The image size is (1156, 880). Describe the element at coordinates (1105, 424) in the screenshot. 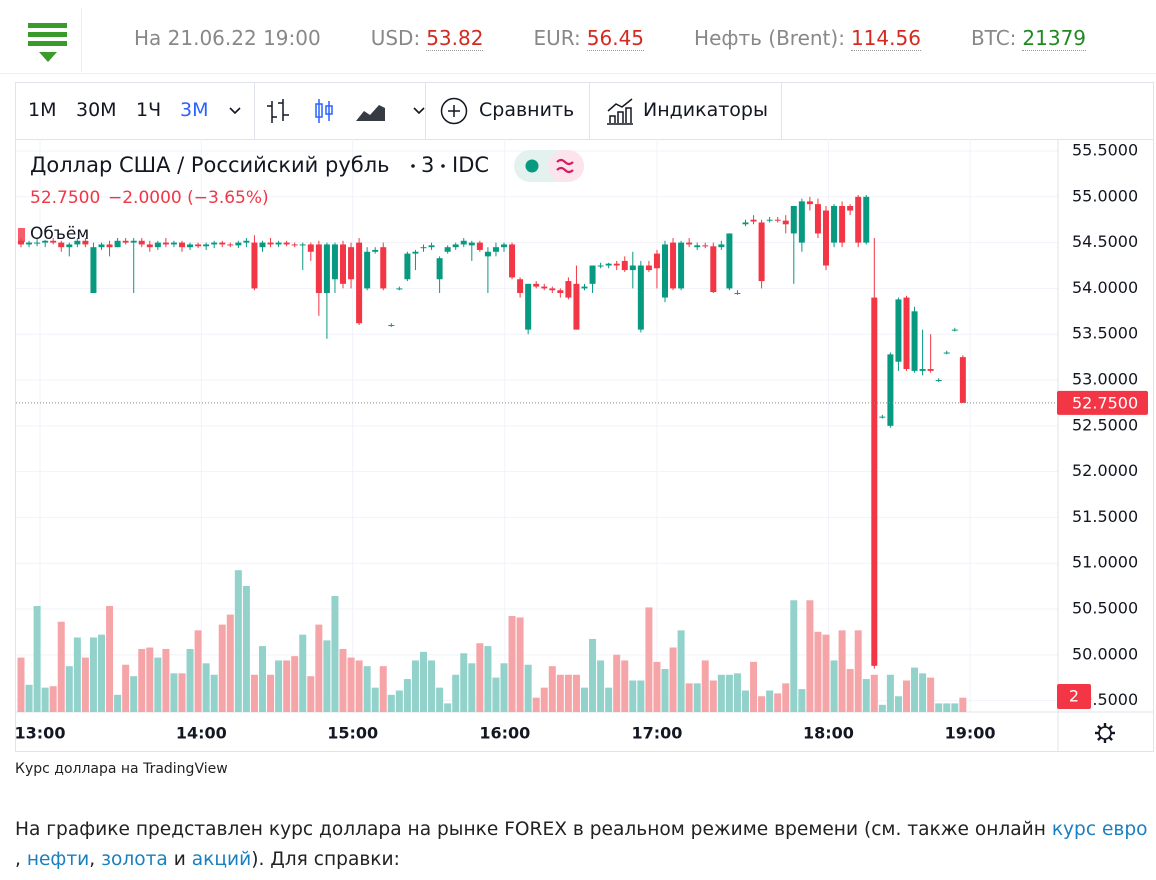

I see `y-tick-label: 52.5000` at that location.